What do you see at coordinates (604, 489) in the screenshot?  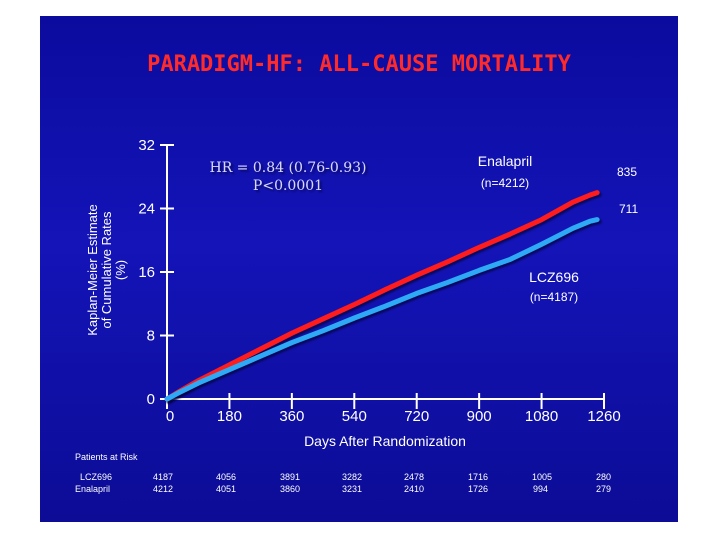 I see `risk-cell: 279` at bounding box center [604, 489].